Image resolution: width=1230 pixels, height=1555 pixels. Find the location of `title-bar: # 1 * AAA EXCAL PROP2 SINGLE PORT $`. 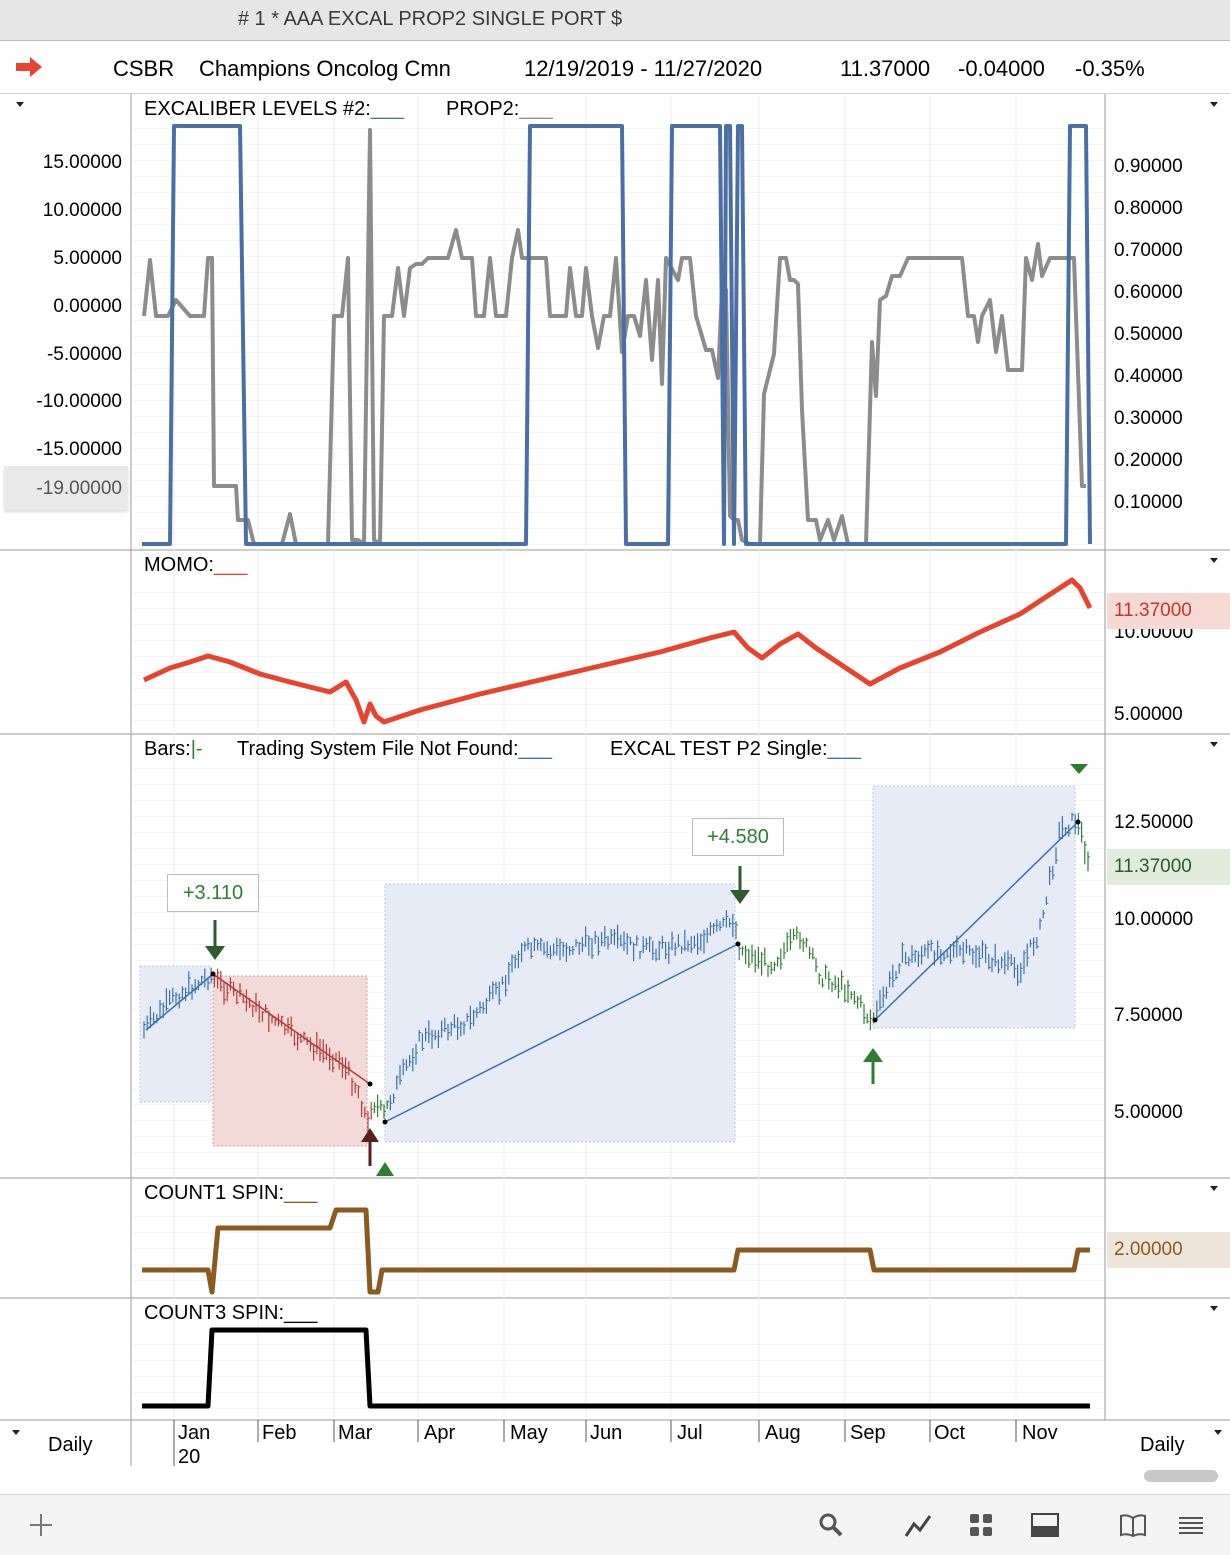

title-bar: # 1 * AAA EXCAL PROP2 SINGLE PORT $ is located at coordinates (615, 20).